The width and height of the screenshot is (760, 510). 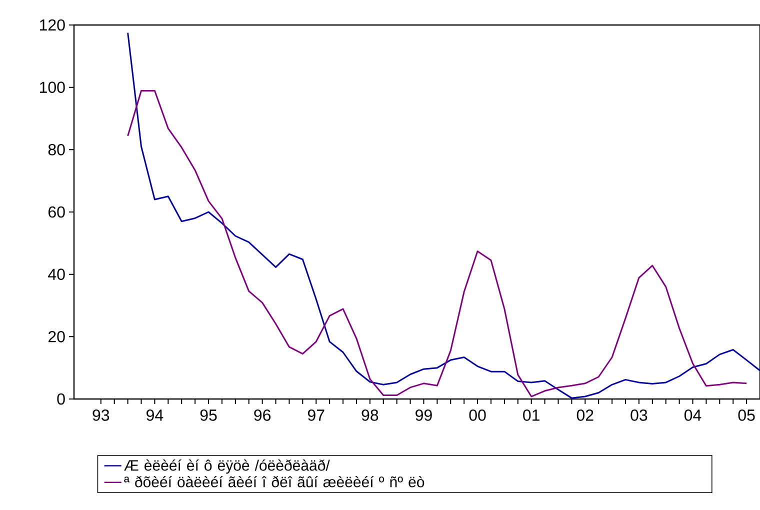 What do you see at coordinates (52, 87) in the screenshot?
I see `y-tick-label: 100` at bounding box center [52, 87].